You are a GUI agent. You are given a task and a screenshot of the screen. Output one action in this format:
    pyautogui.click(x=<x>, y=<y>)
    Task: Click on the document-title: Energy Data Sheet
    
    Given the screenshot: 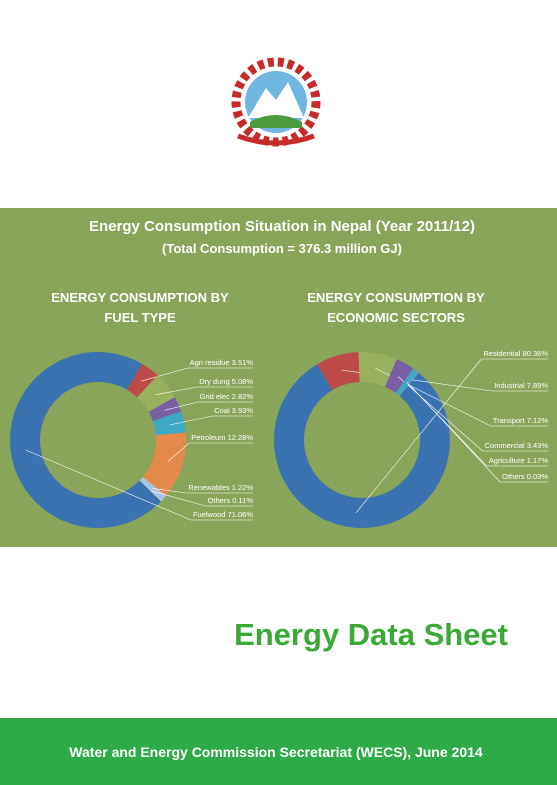 What is the action you would take?
    pyautogui.click(x=371, y=634)
    